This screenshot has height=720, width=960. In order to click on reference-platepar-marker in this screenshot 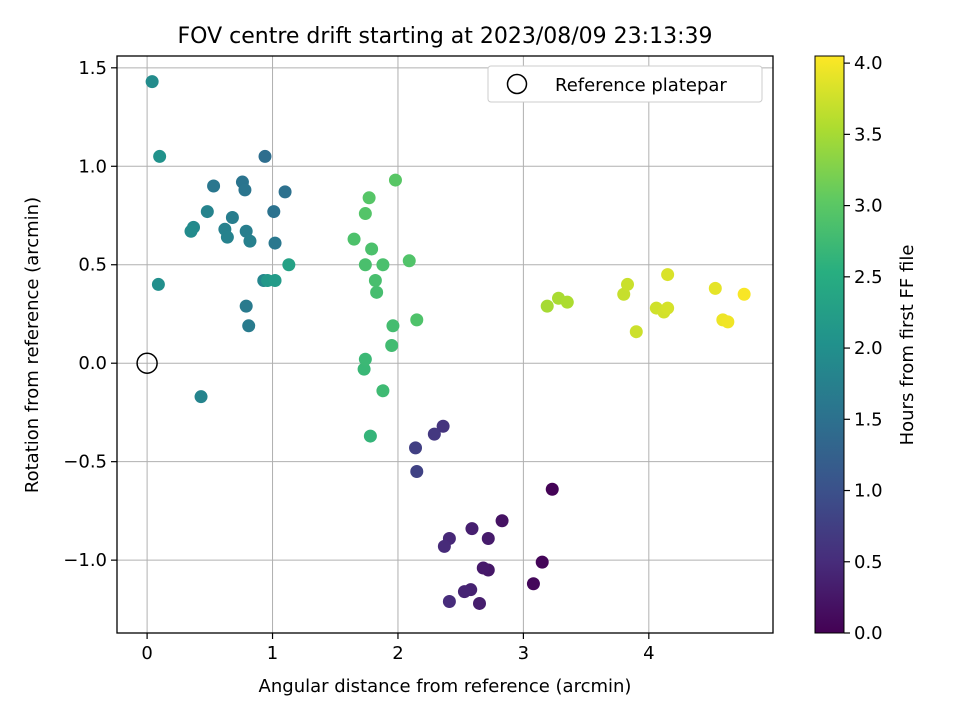, I will do `click(147, 363)`.